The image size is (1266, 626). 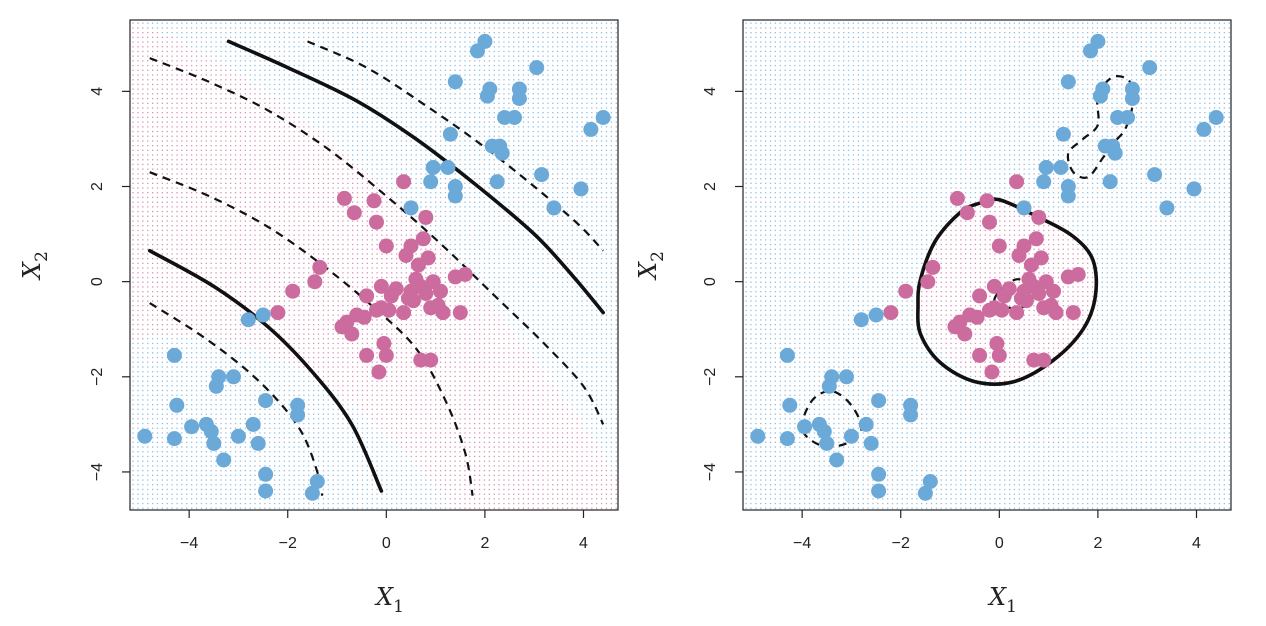 What do you see at coordinates (389, 600) in the screenshot?
I see `x-axis-title: X1` at bounding box center [389, 600].